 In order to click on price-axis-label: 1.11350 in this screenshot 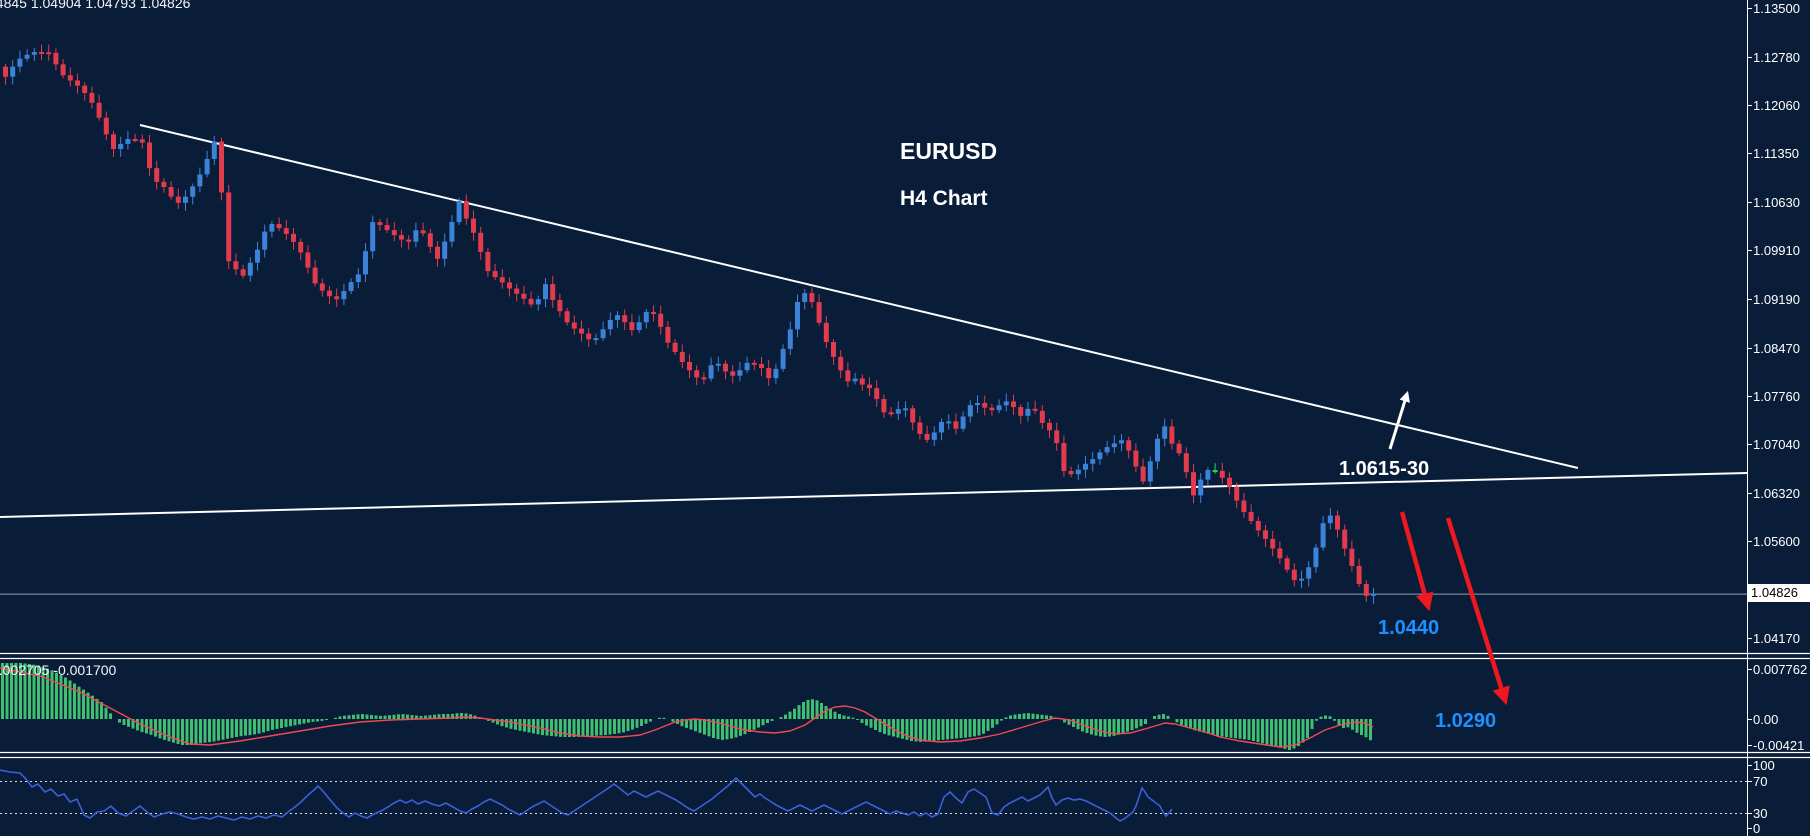, I will do `click(1776, 153)`.